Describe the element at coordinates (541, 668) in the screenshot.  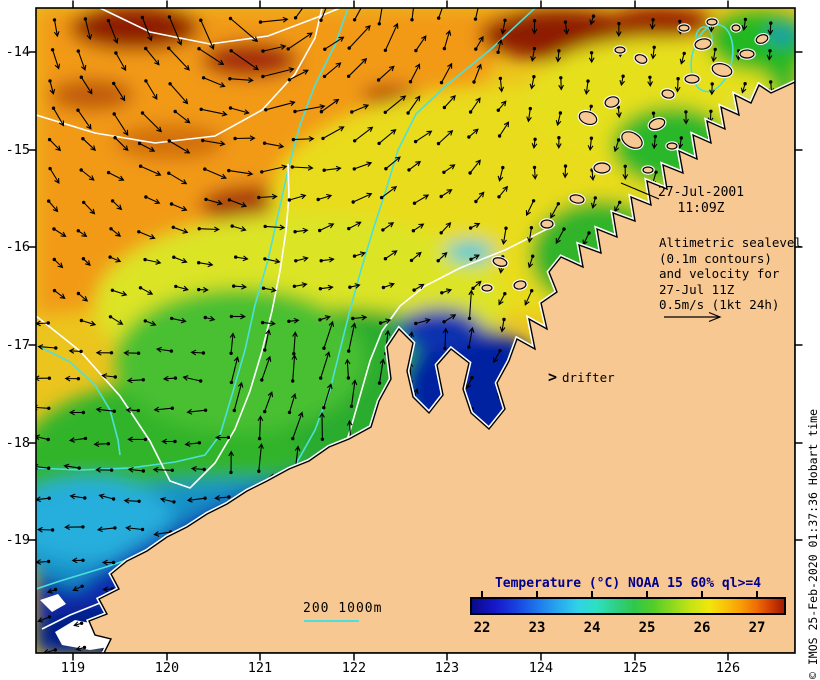
I see `x-axis-tick-label: 124` at that location.